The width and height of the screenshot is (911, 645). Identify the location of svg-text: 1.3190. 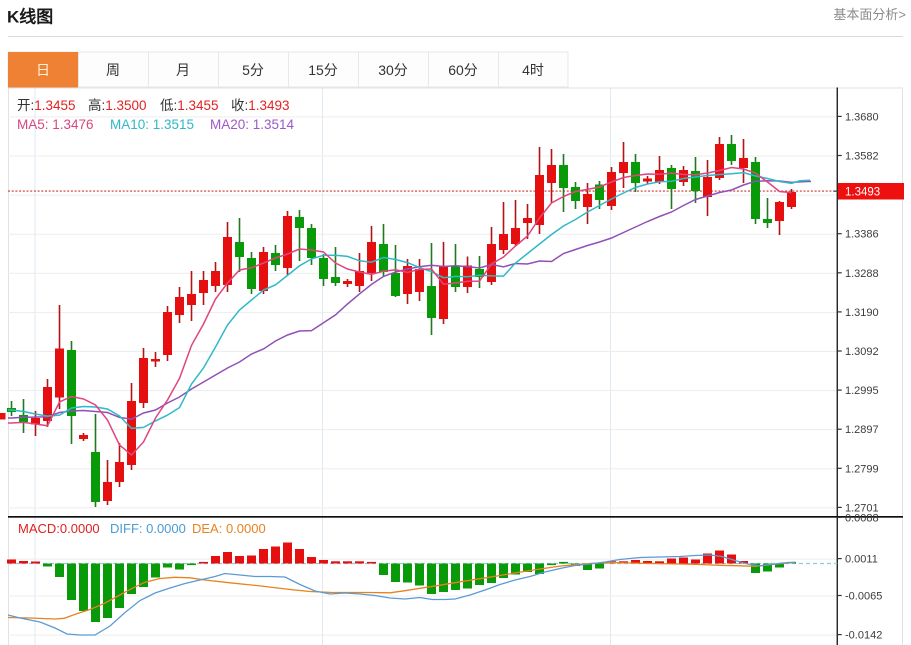
(862, 313).